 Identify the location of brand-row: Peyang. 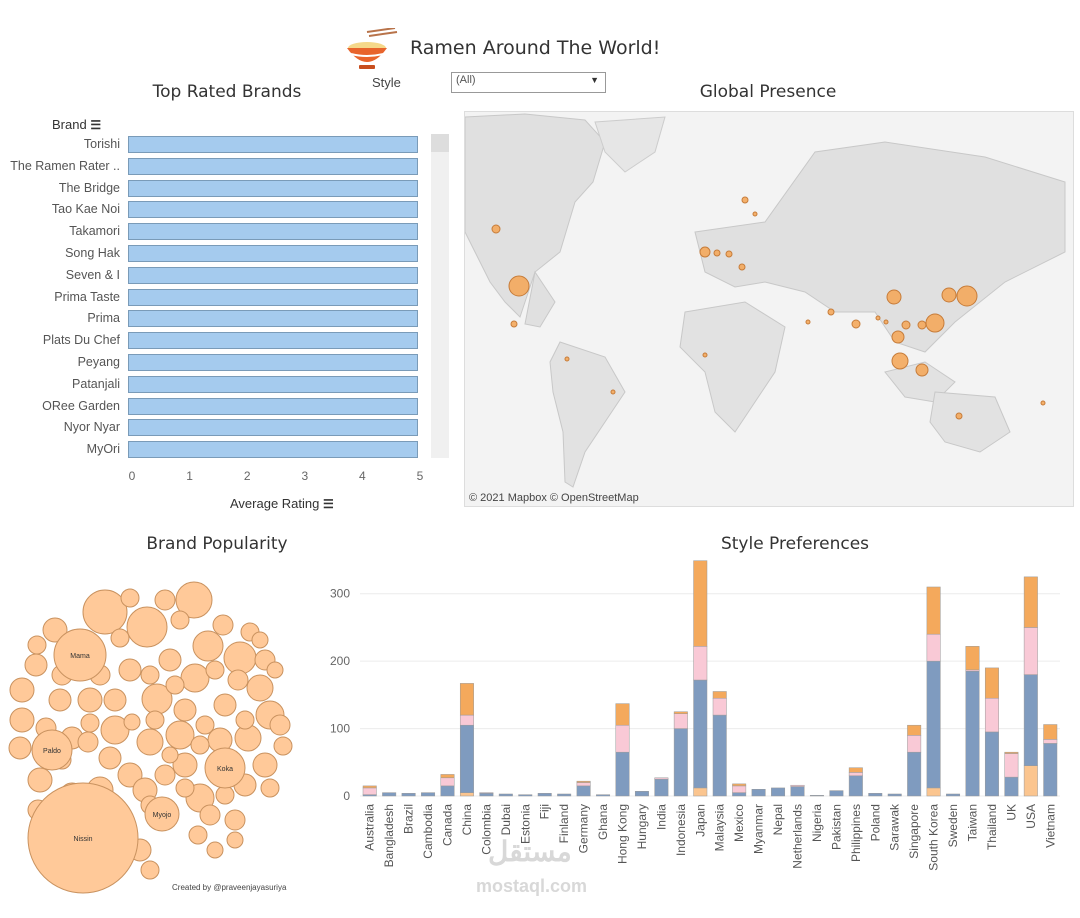
(215, 363).